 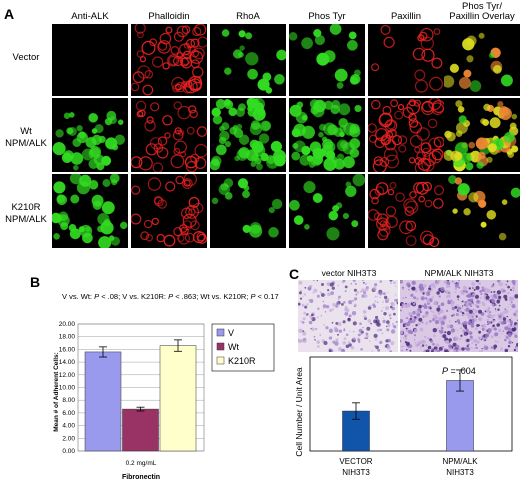 I want to click on panel-b-letter: B, so click(x=35, y=282).